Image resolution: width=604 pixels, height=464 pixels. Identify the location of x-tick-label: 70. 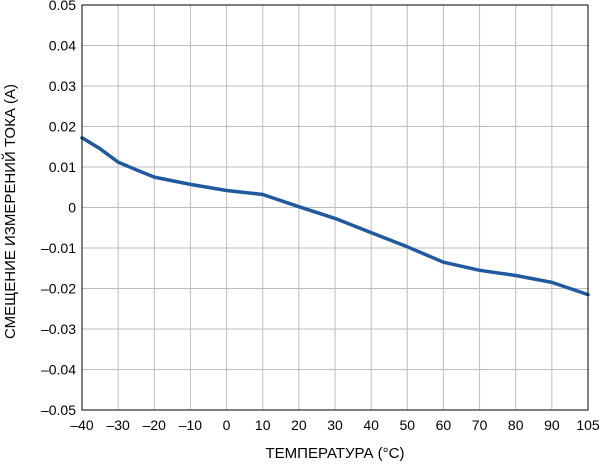
(480, 425).